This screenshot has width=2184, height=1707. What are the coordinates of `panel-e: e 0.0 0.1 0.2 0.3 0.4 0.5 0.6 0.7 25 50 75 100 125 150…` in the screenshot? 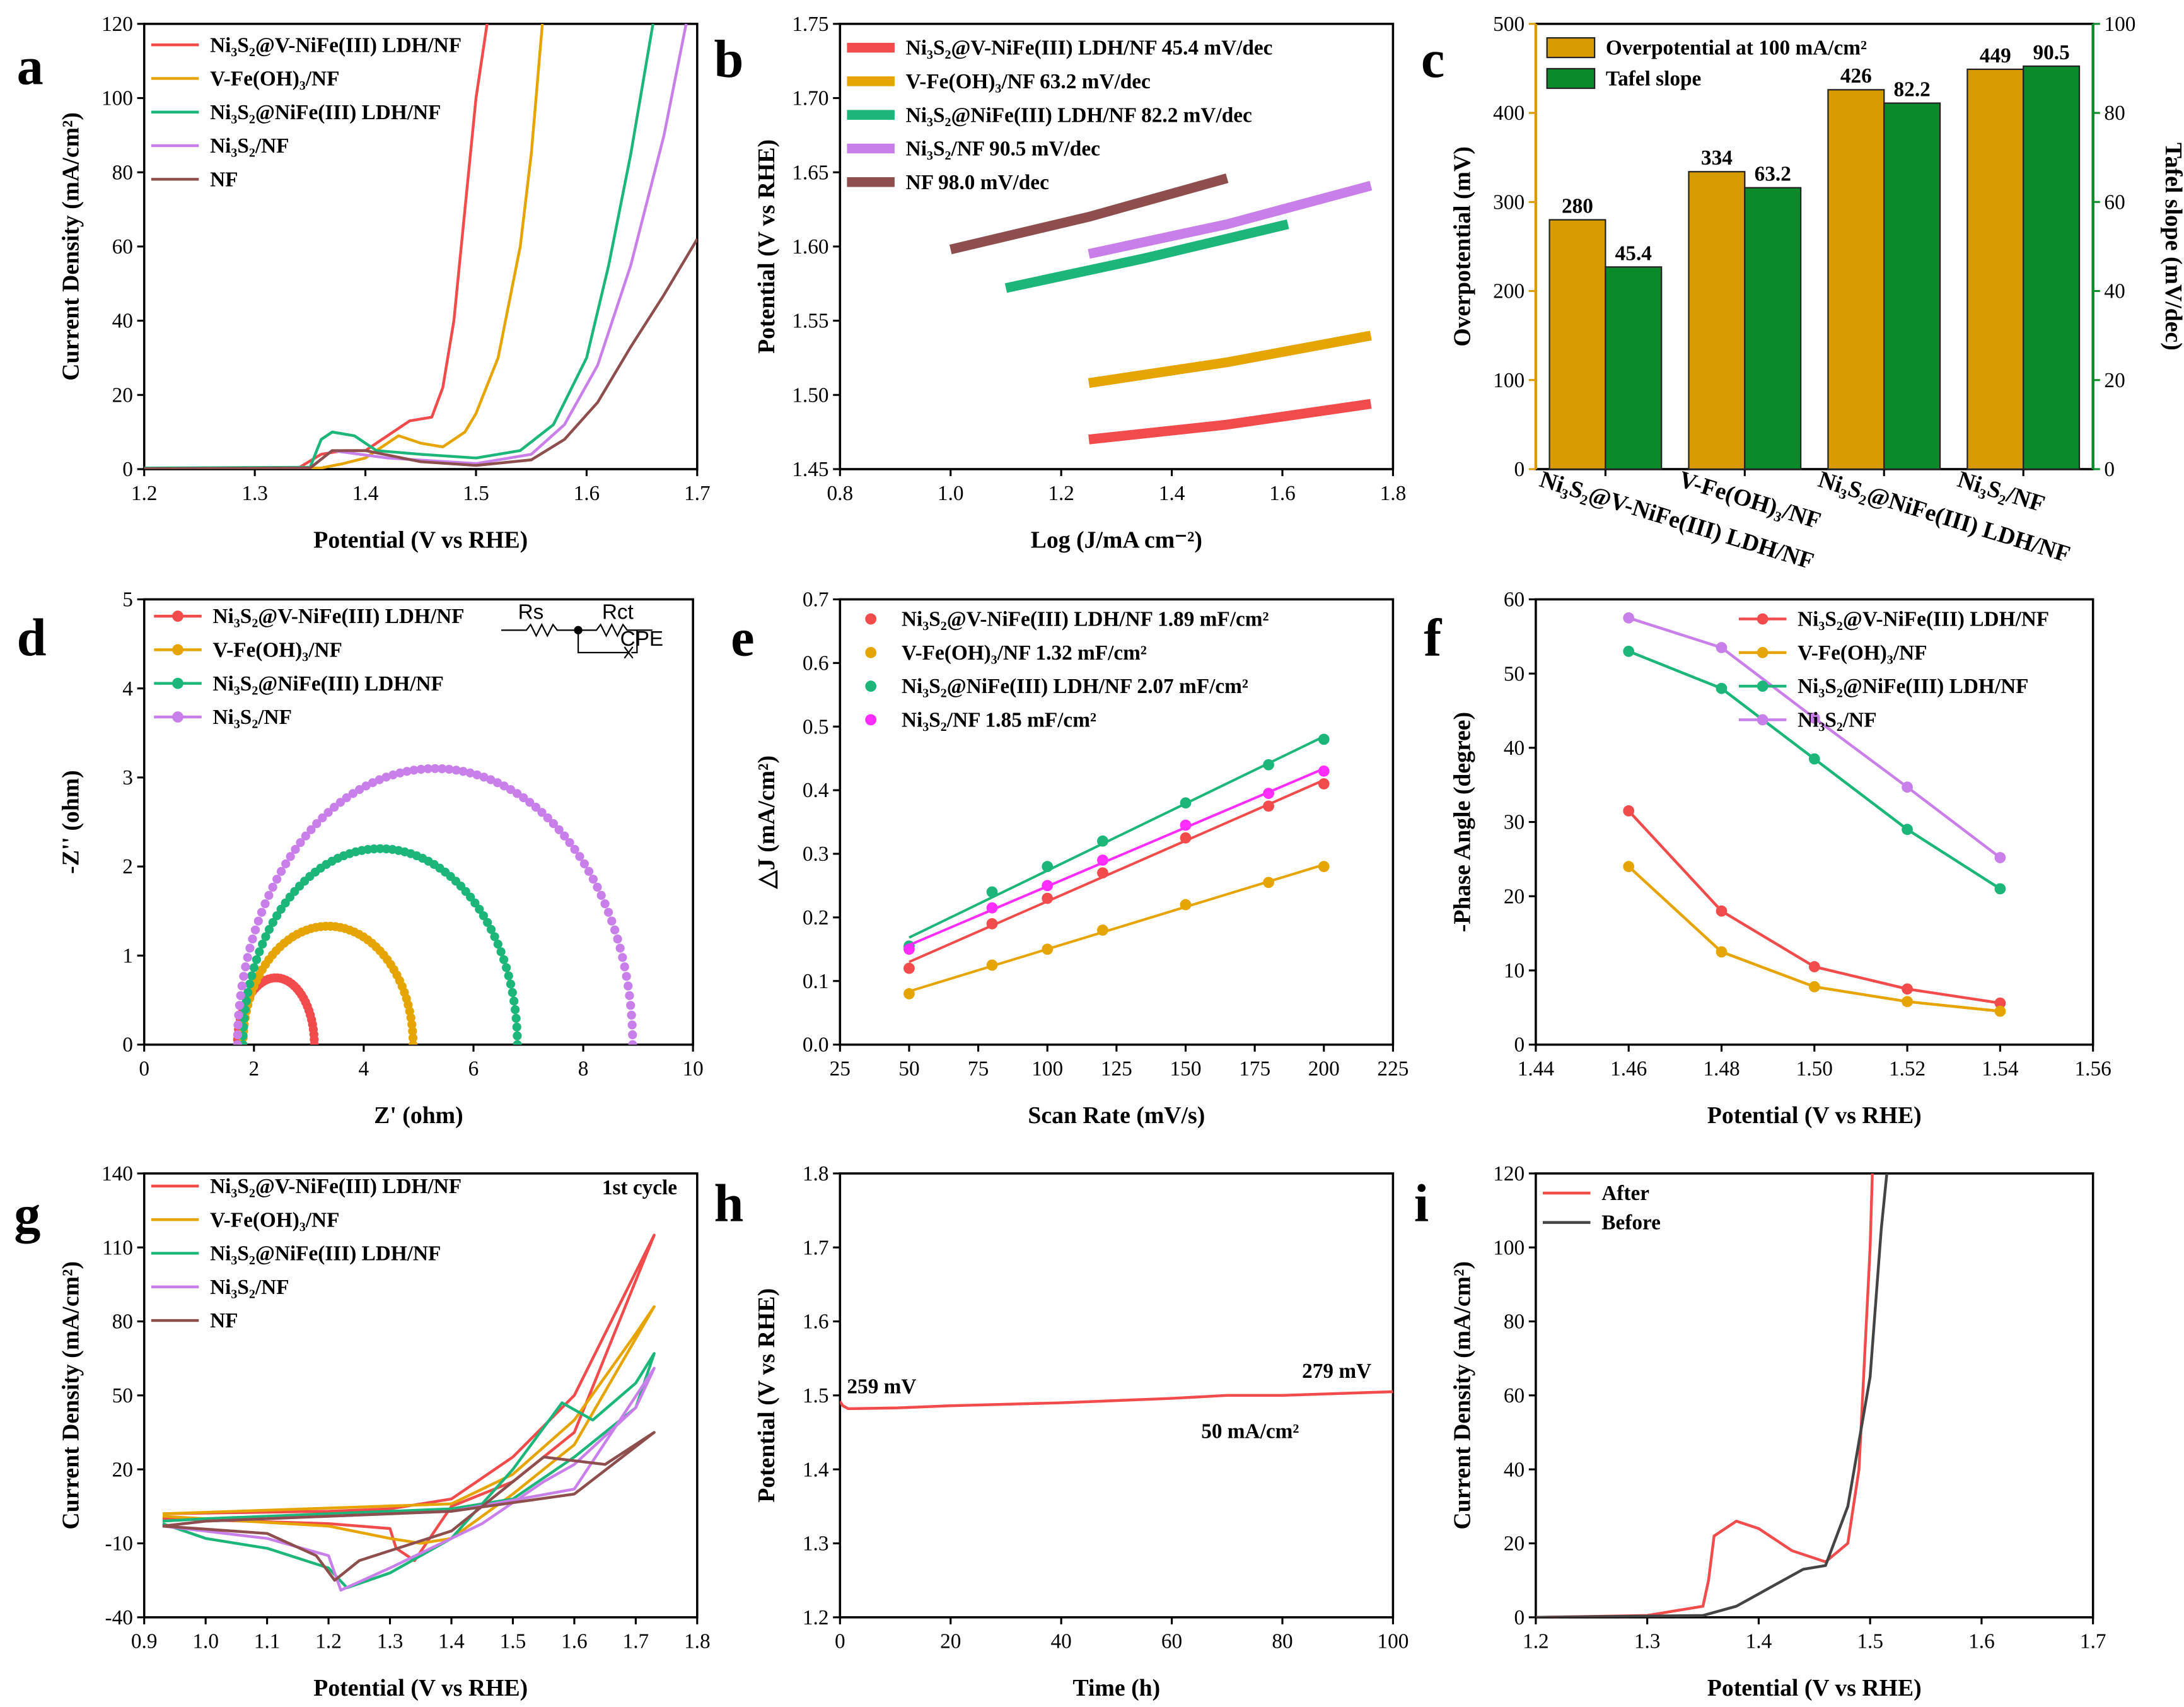 It's located at (1070, 858).